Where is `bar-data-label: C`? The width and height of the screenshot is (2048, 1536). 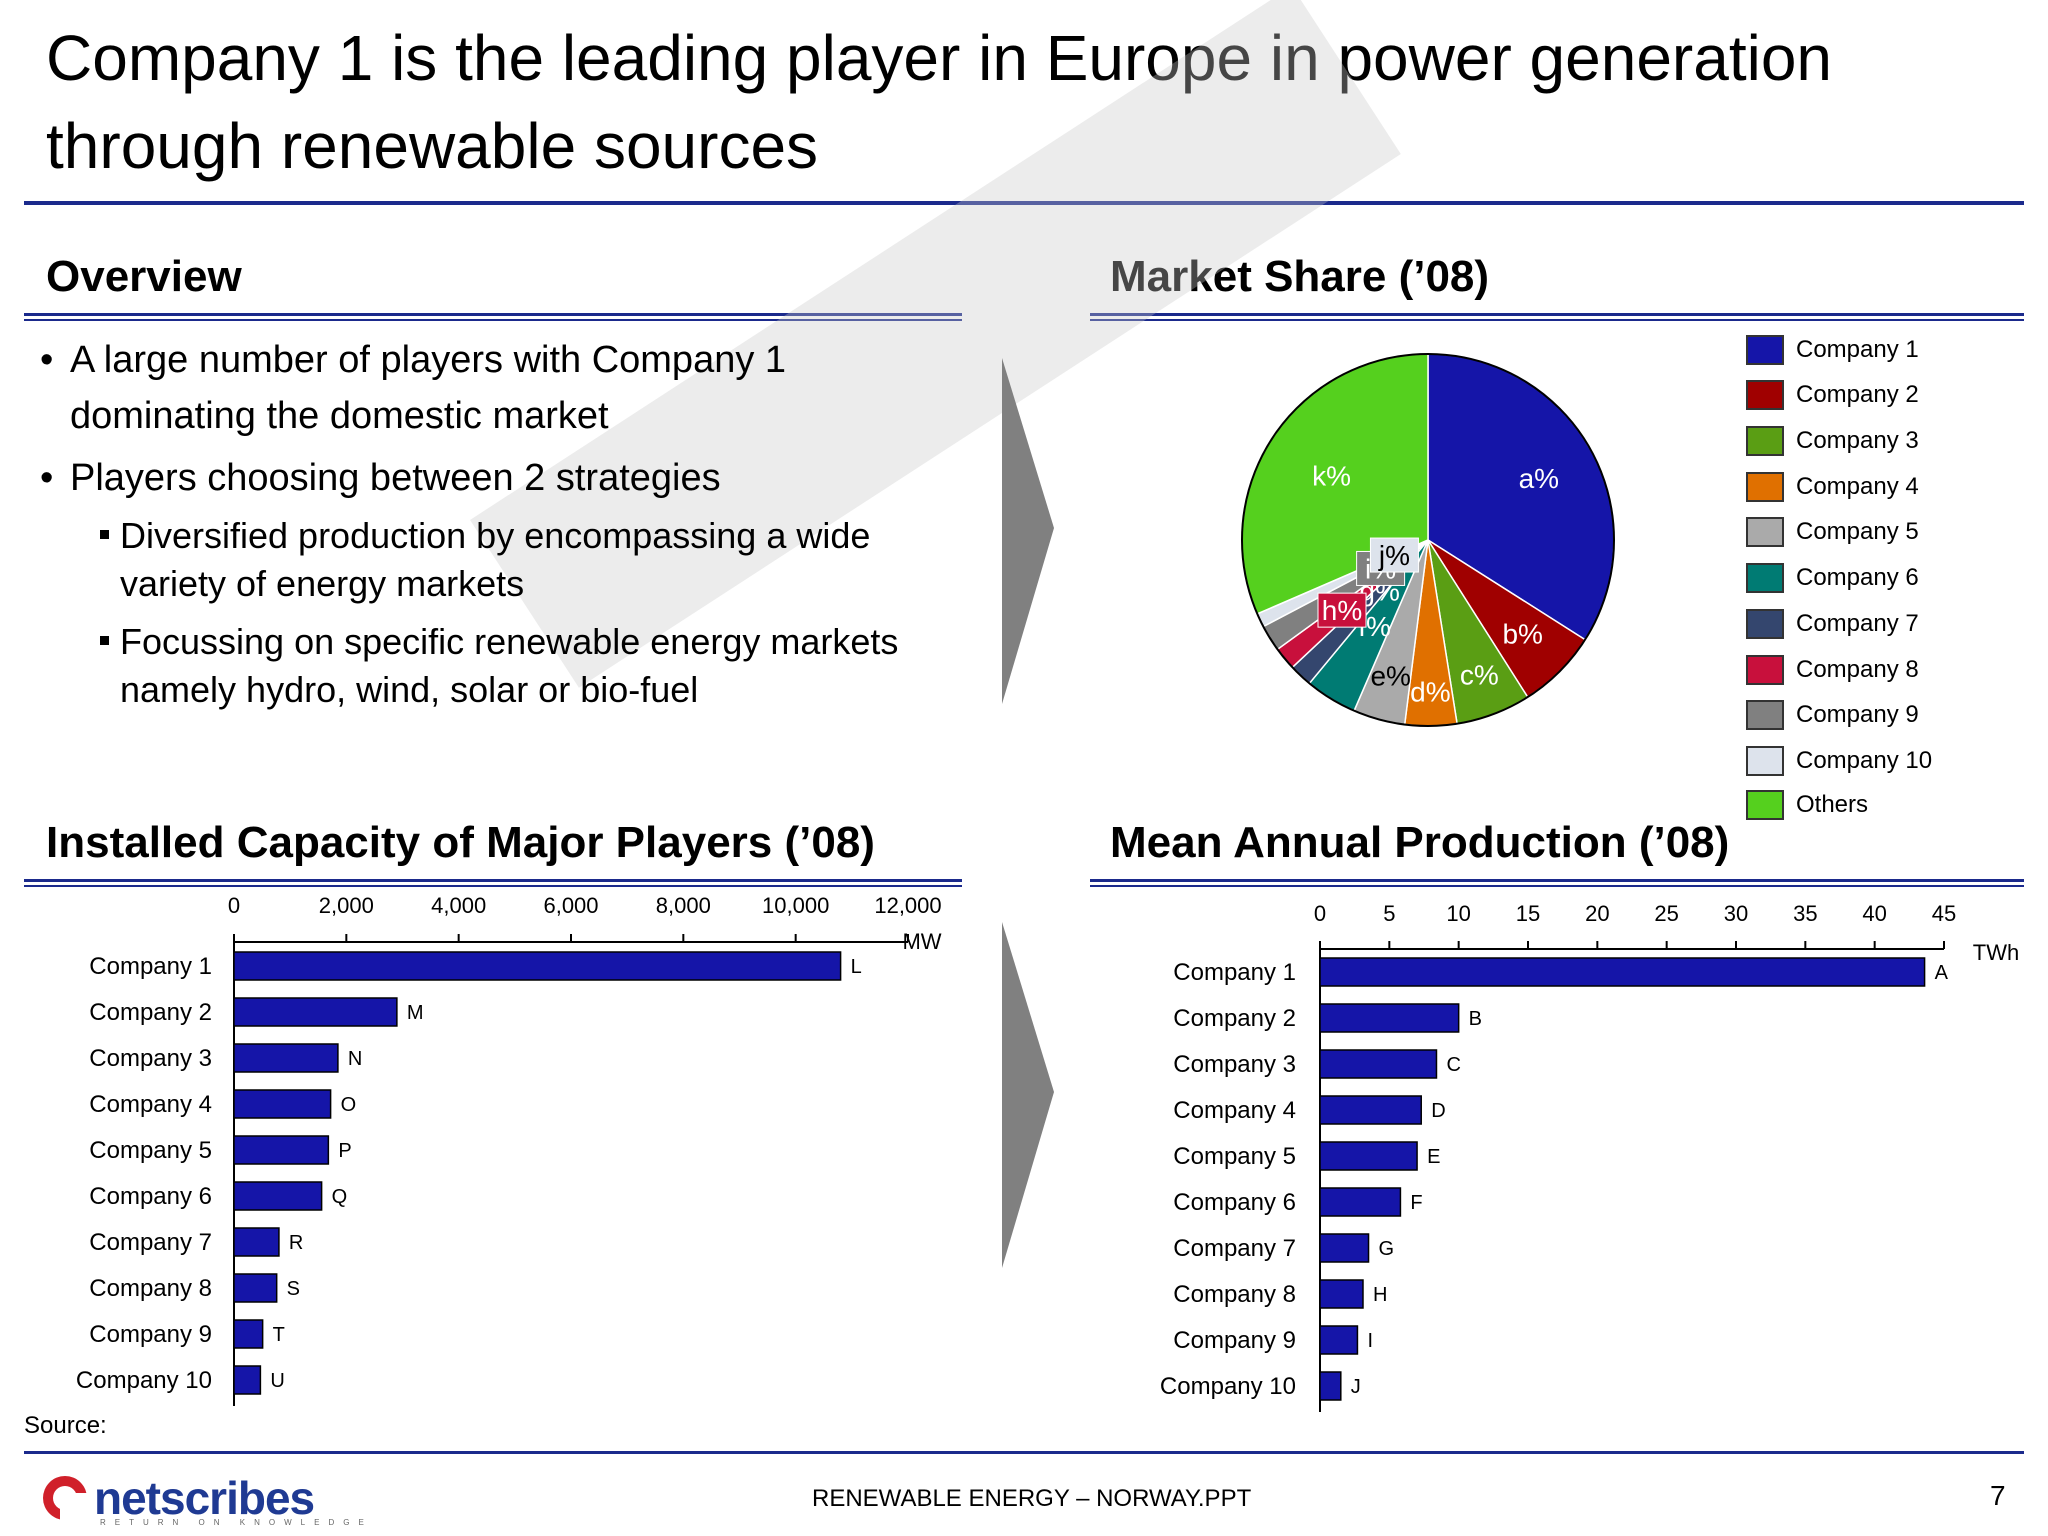
bar-data-label: C is located at coordinates (1453, 1065).